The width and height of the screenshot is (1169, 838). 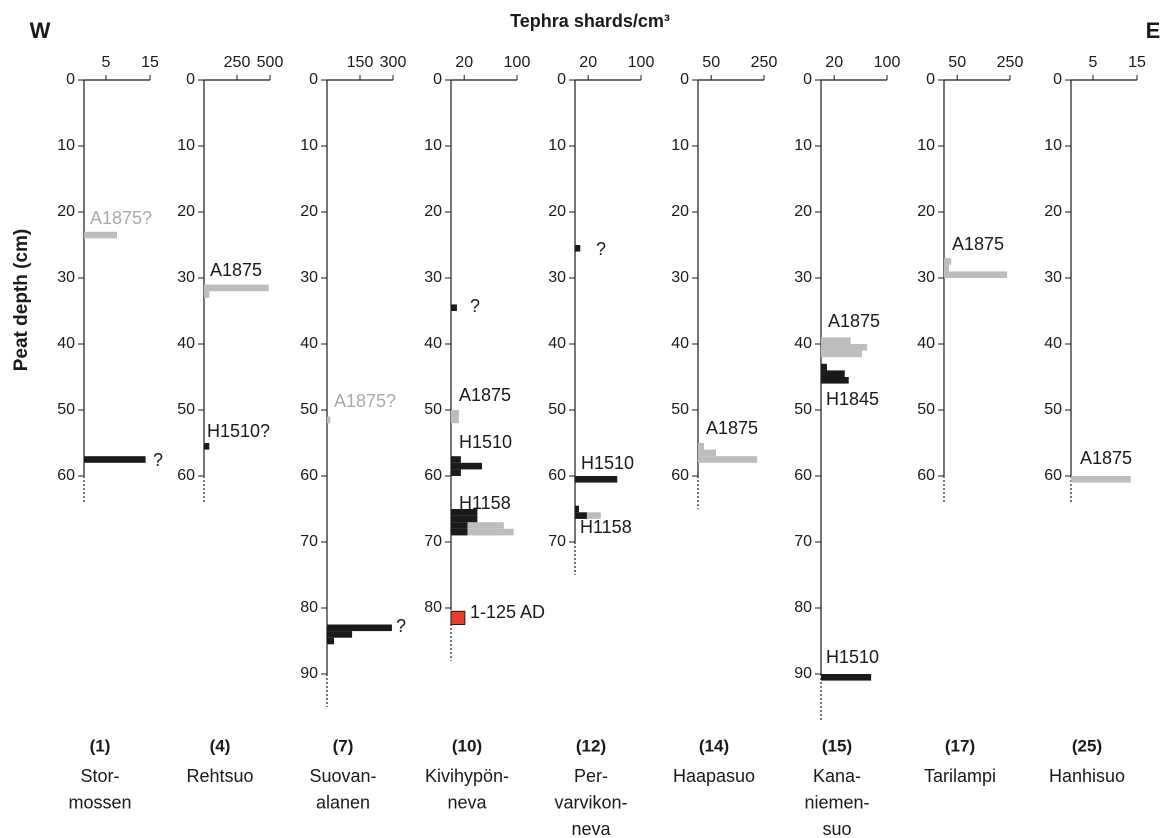 What do you see at coordinates (99, 776) in the screenshot?
I see `site-name: Stor-` at bounding box center [99, 776].